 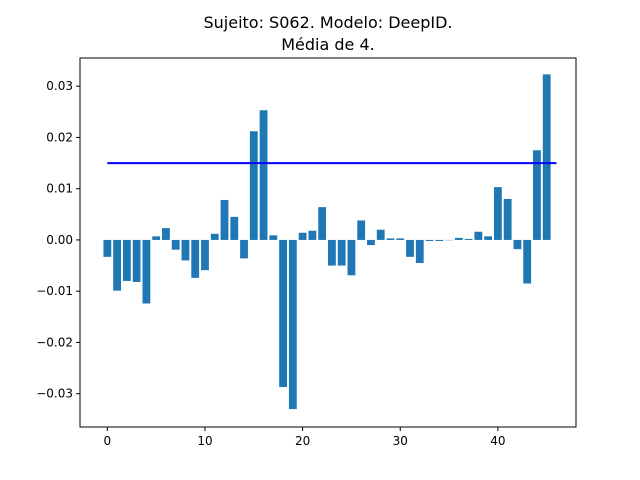 I want to click on x-tick-label: 0, so click(x=108, y=441).